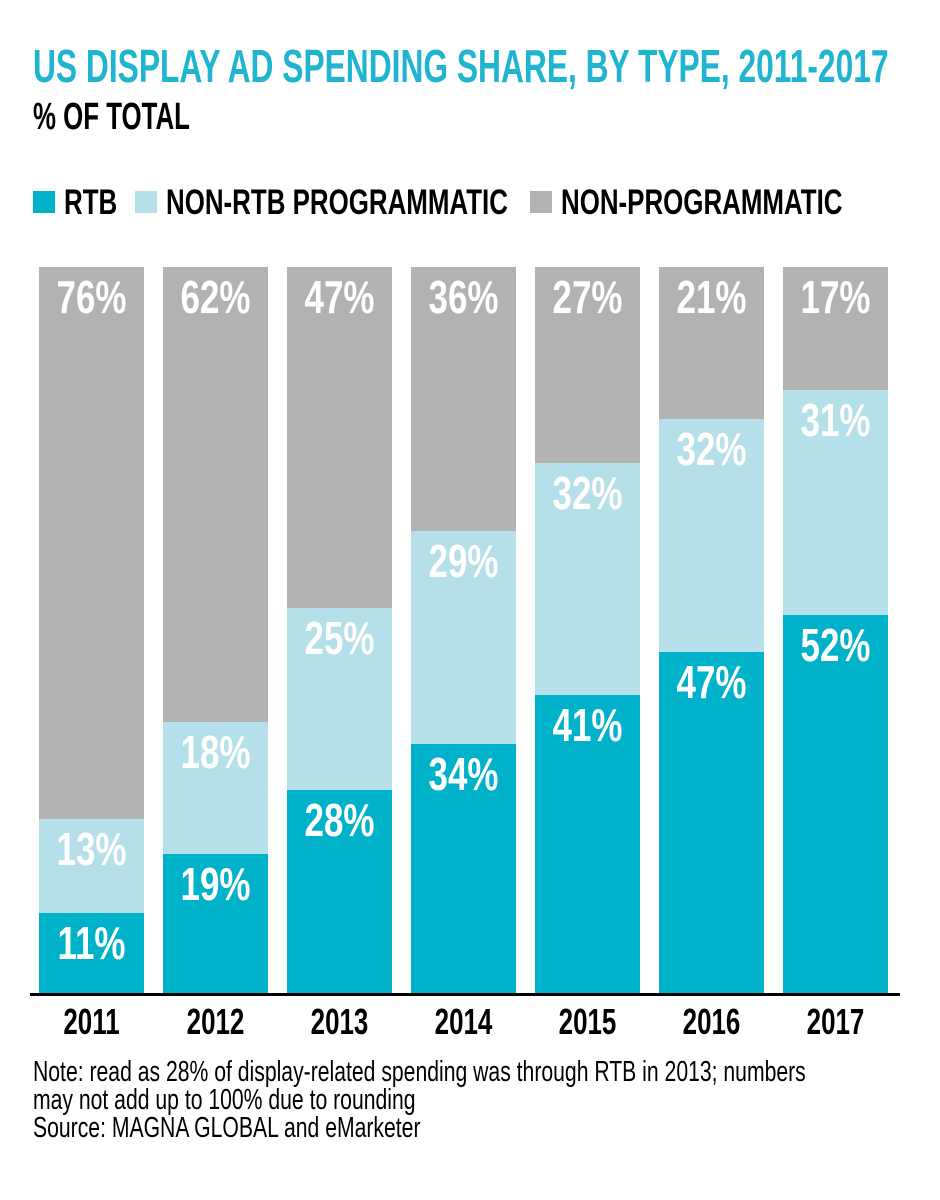 The height and width of the screenshot is (1200, 940). What do you see at coordinates (587, 725) in the screenshot?
I see `value-label-rtb-2015: 41%` at bounding box center [587, 725].